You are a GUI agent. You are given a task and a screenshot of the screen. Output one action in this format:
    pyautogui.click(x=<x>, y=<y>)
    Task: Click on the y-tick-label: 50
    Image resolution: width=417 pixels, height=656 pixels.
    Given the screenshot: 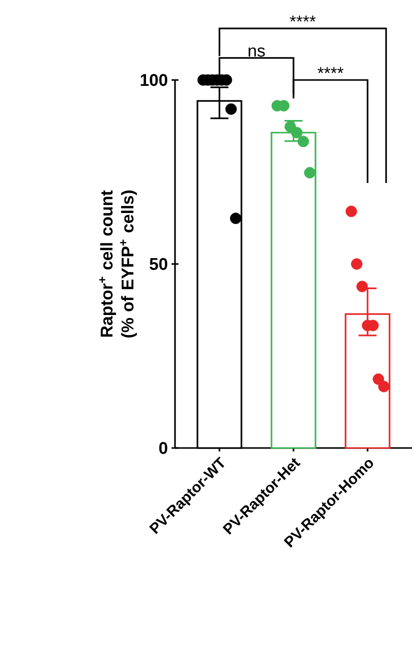 What is the action you would take?
    pyautogui.click(x=159, y=264)
    